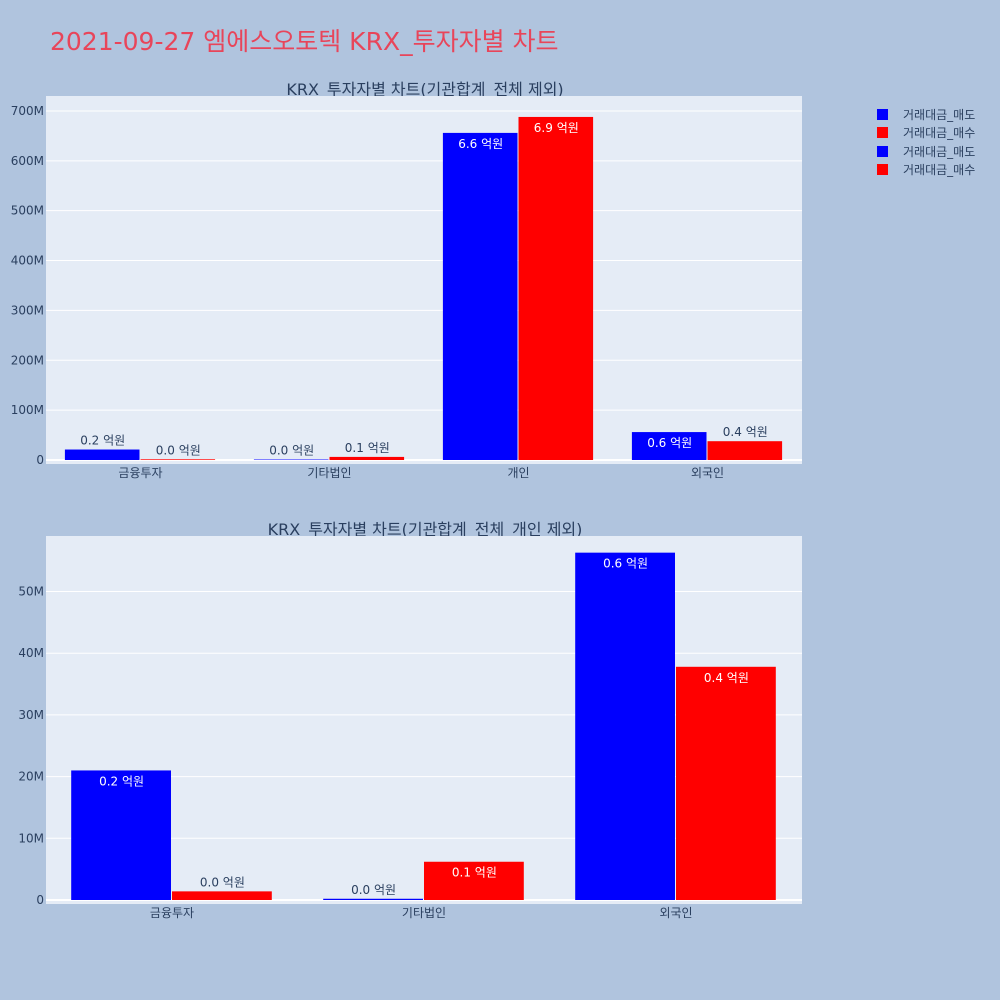 Image resolution: width=1000 pixels, height=1000 pixels. I want to click on x-tick-label: 개인, so click(518, 473).